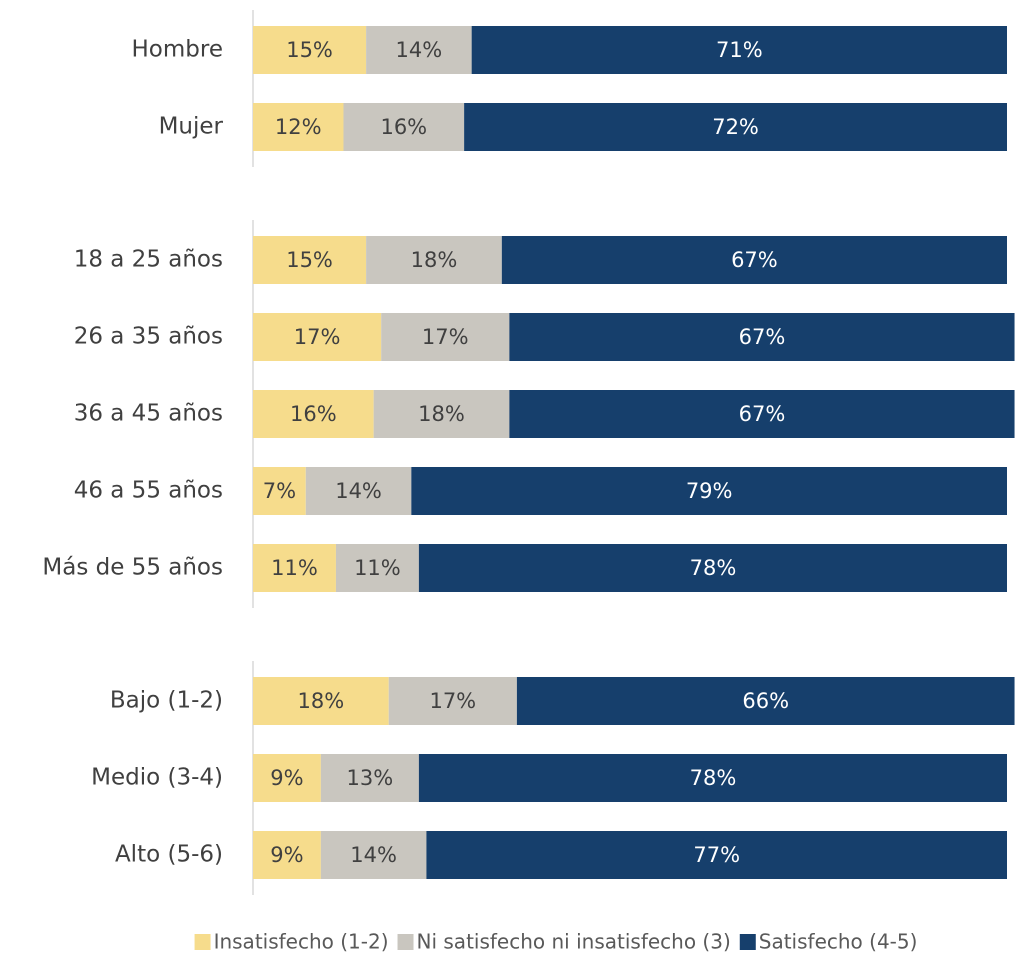 The image size is (1033, 962). What do you see at coordinates (157, 778) in the screenshot?
I see `category-label: Medio (3-4)` at bounding box center [157, 778].